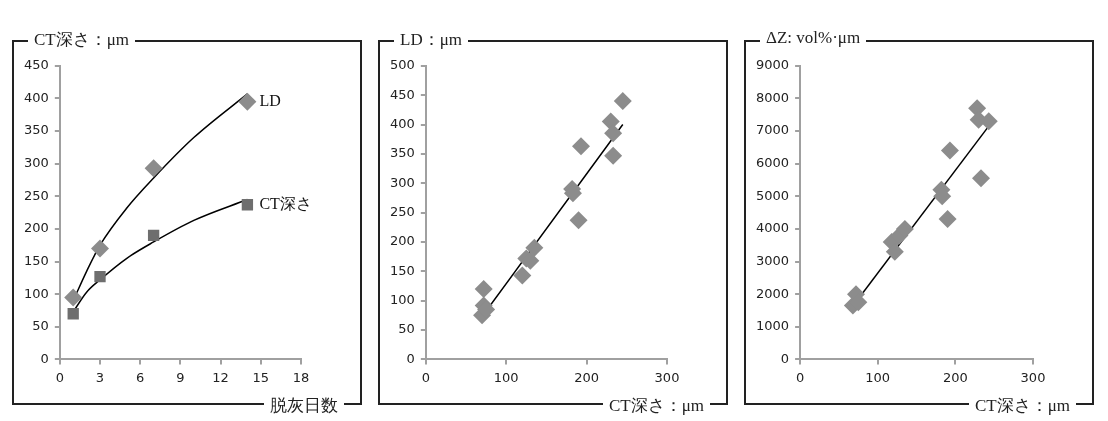  Describe the element at coordinates (772, 65) in the screenshot. I see `y-tick-label: 9000` at that location.